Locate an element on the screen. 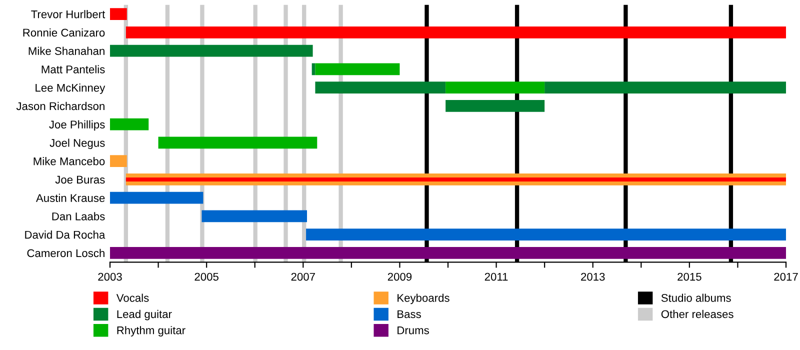 This screenshot has width=800, height=350. x-tick-label: 2015 is located at coordinates (690, 276).